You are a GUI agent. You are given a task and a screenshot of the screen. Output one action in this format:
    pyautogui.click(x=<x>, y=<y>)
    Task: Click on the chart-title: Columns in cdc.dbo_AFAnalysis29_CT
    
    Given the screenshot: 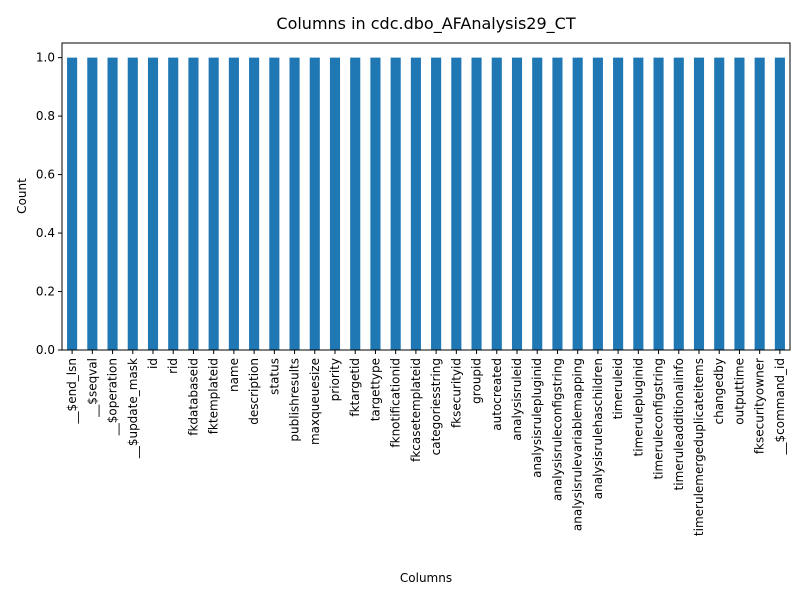 What is the action you would take?
    pyautogui.click(x=425, y=24)
    